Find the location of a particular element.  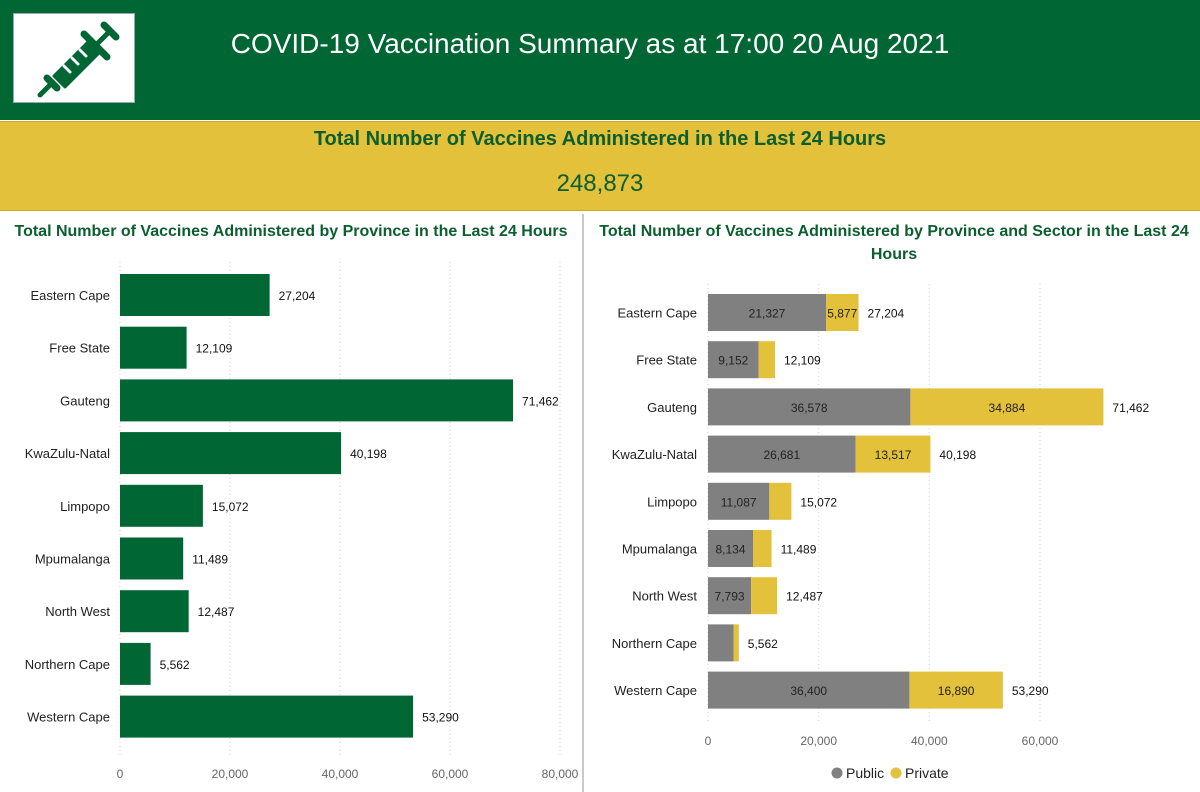

total-label: 12,487 is located at coordinates (804, 597).